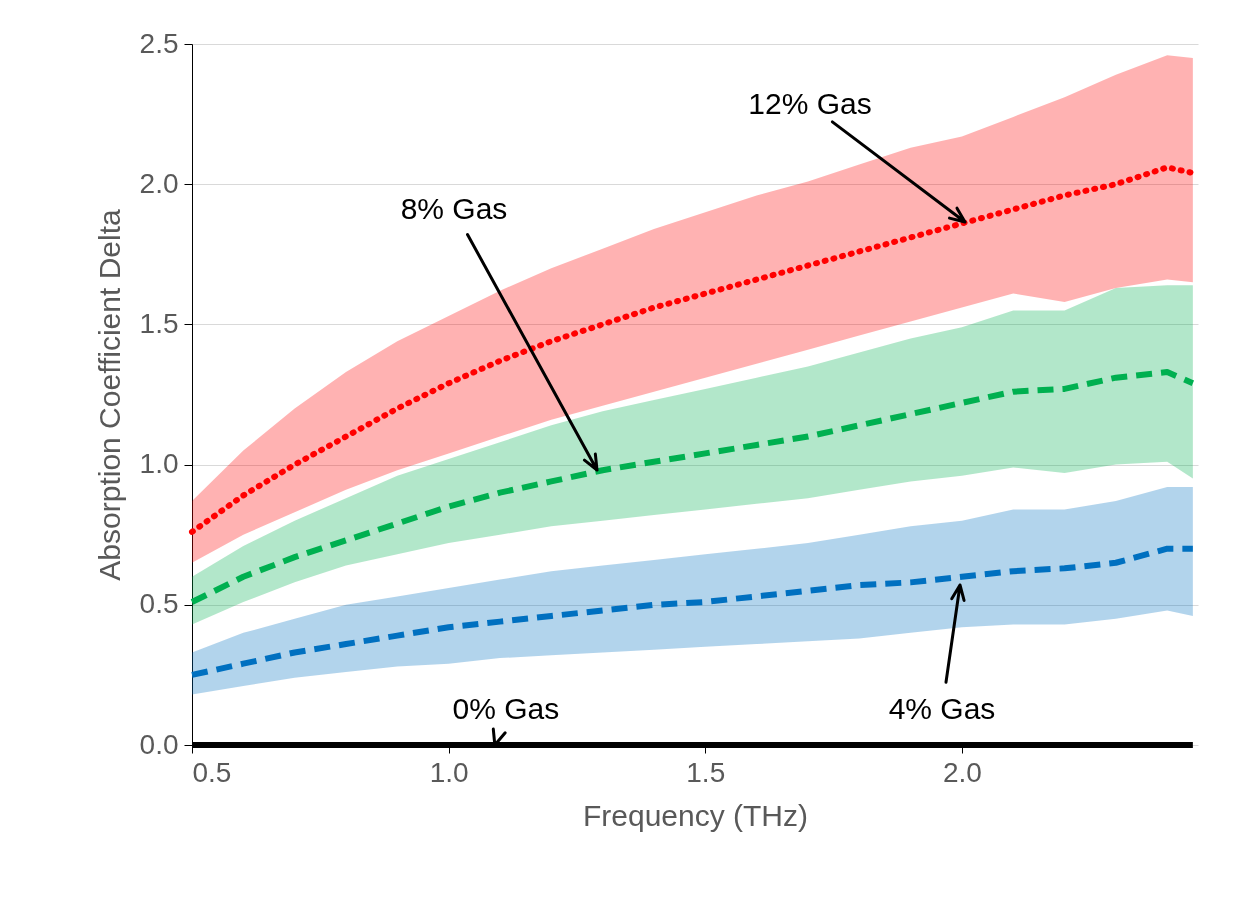  What do you see at coordinates (212, 772) in the screenshot?
I see `x-tick-label: 0.5` at bounding box center [212, 772].